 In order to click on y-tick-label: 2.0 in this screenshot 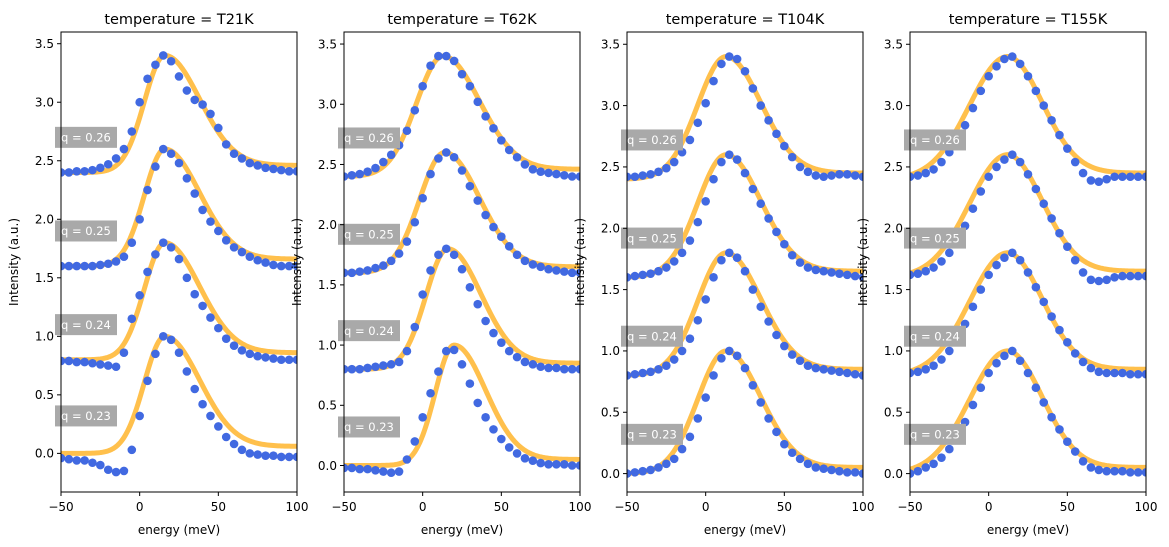, I will do `click(610, 229)`.